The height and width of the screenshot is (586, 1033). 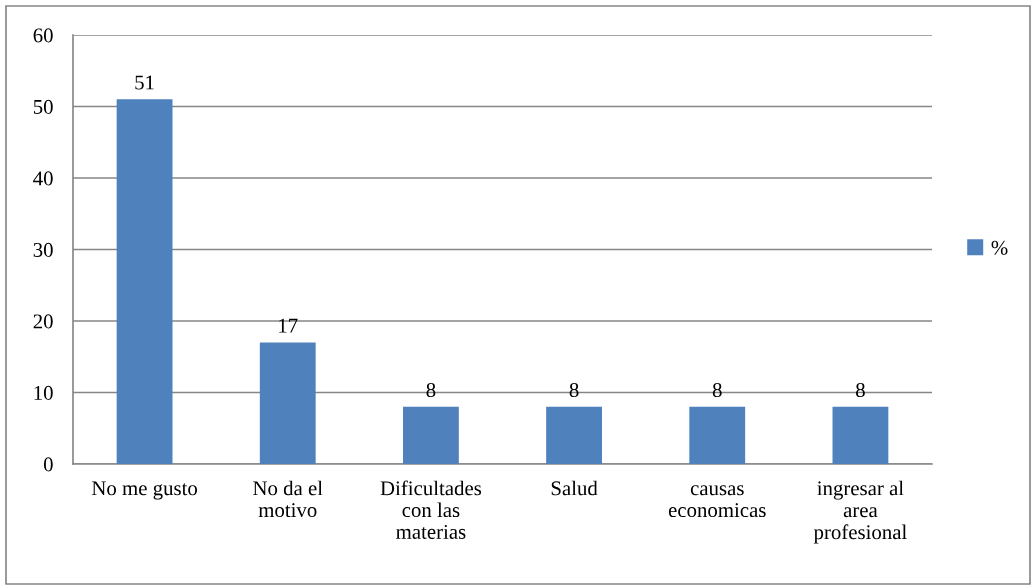 I want to click on y-tick-label: 0, so click(x=48, y=464).